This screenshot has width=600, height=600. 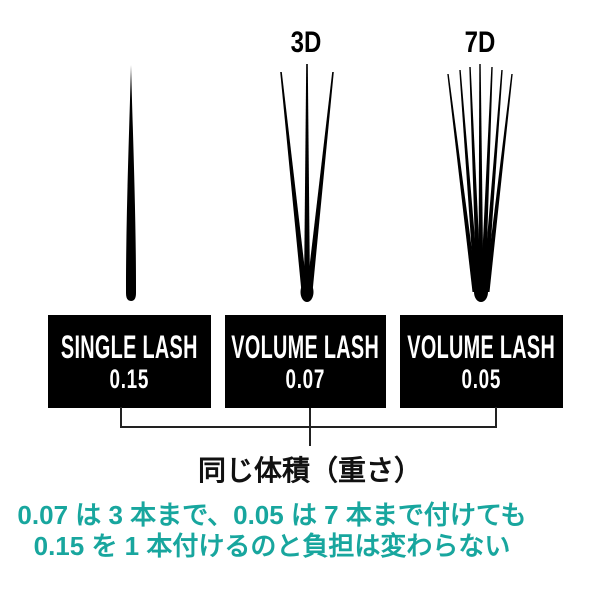 I want to click on single-lash-icon, so click(x=131, y=183).